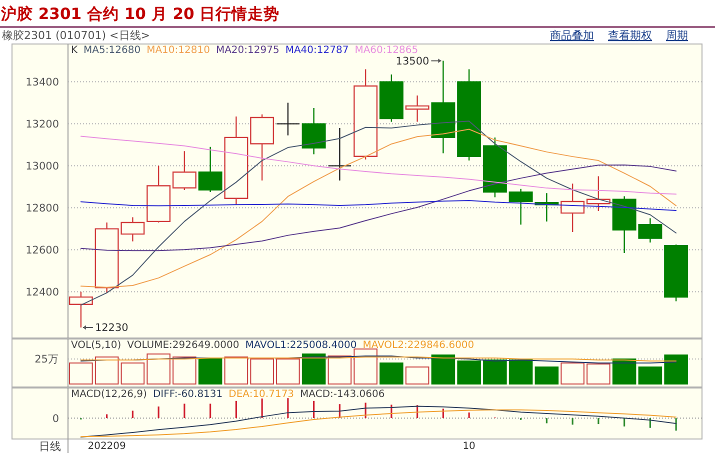 The width and height of the screenshot is (715, 455). I want to click on text: DEA:10.7173, so click(261, 394).